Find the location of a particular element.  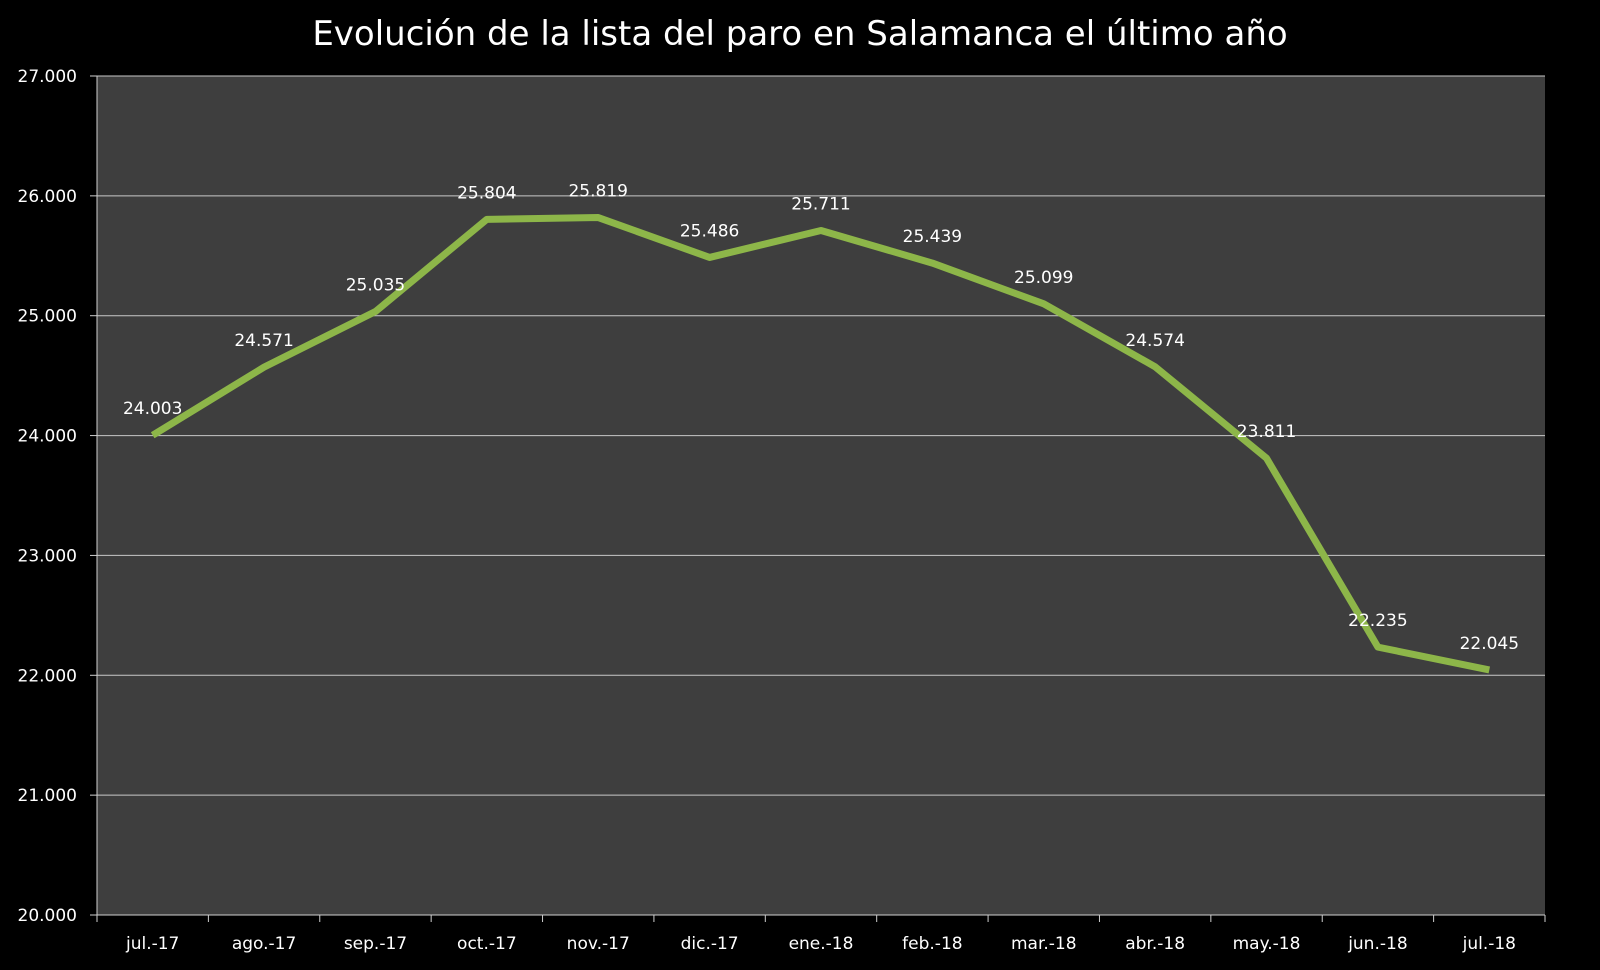

y-tick-label: 20.000 is located at coordinates (47, 916).